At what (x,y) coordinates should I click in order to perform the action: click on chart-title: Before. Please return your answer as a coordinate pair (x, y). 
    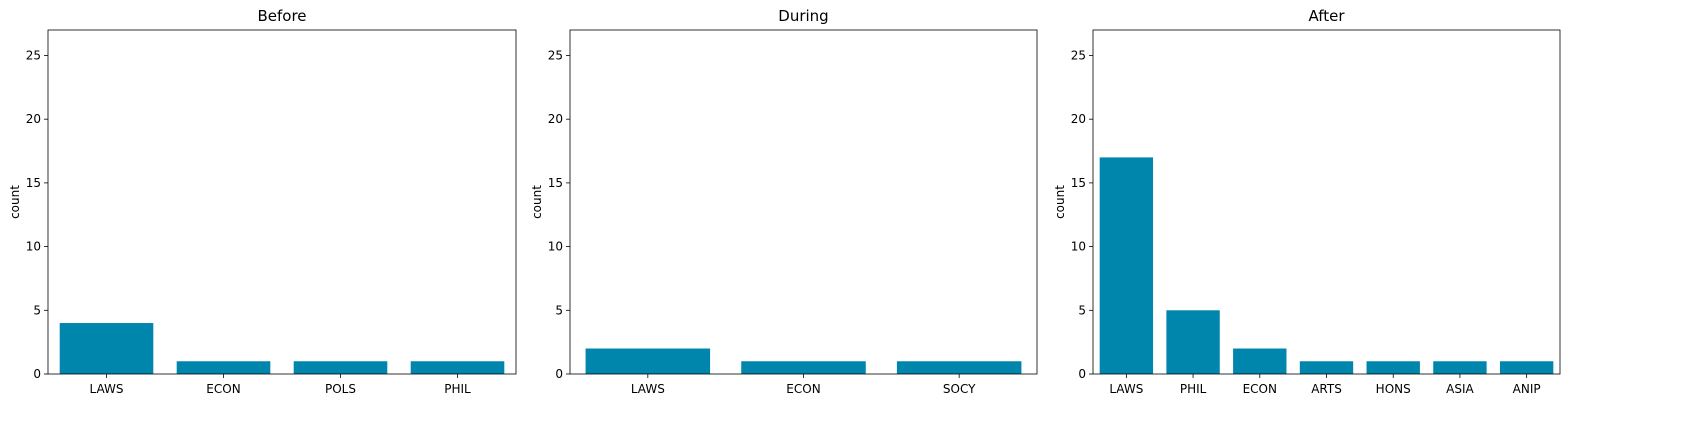
    Looking at the image, I should click on (281, 16).